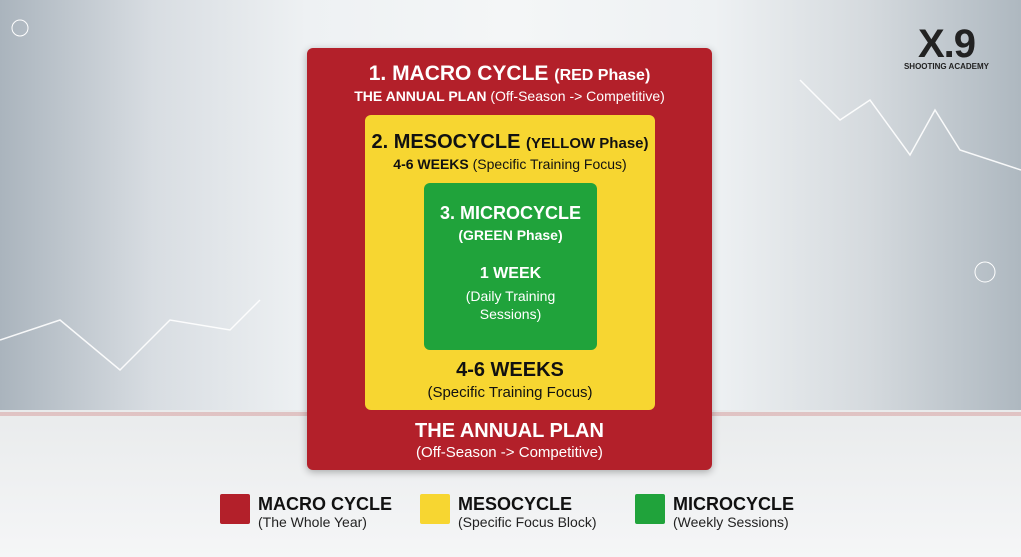  I want to click on meso-bottom-title: 4-6 WEEKS, so click(510, 370).